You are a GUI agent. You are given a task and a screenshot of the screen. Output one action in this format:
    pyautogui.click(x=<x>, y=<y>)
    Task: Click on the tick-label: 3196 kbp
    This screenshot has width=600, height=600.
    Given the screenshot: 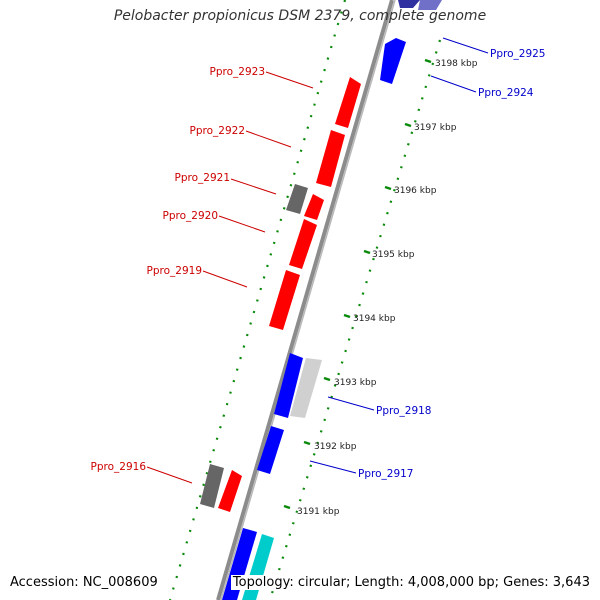 What is the action you would take?
    pyautogui.click(x=415, y=191)
    